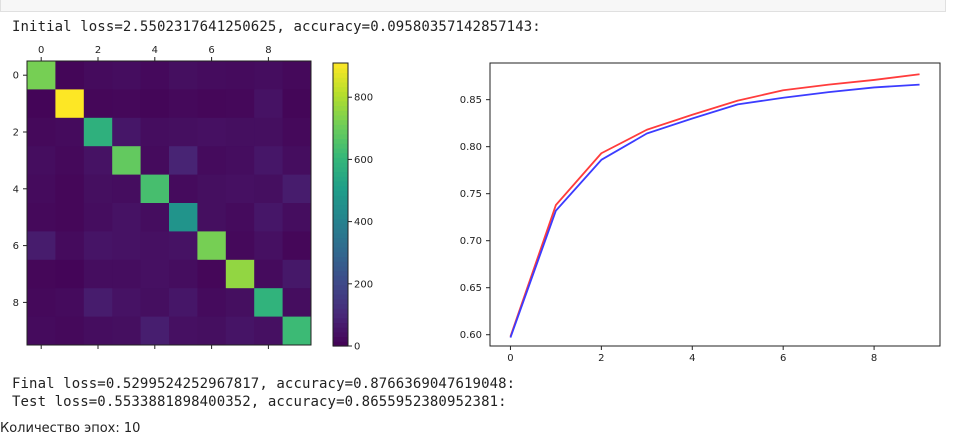 The height and width of the screenshot is (436, 966). Describe the element at coordinates (471, 241) in the screenshot. I see `line-y-tick-label: 0.70` at that location.